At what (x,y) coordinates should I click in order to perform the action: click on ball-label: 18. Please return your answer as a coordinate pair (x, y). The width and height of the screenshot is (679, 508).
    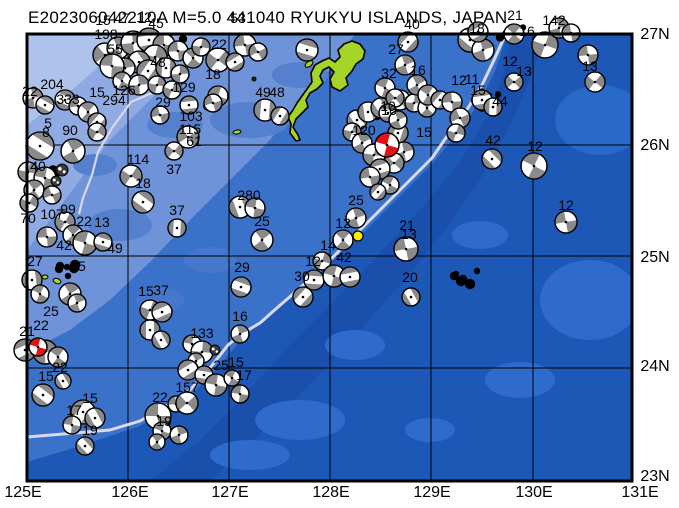
    Looking at the image, I should click on (213, 74).